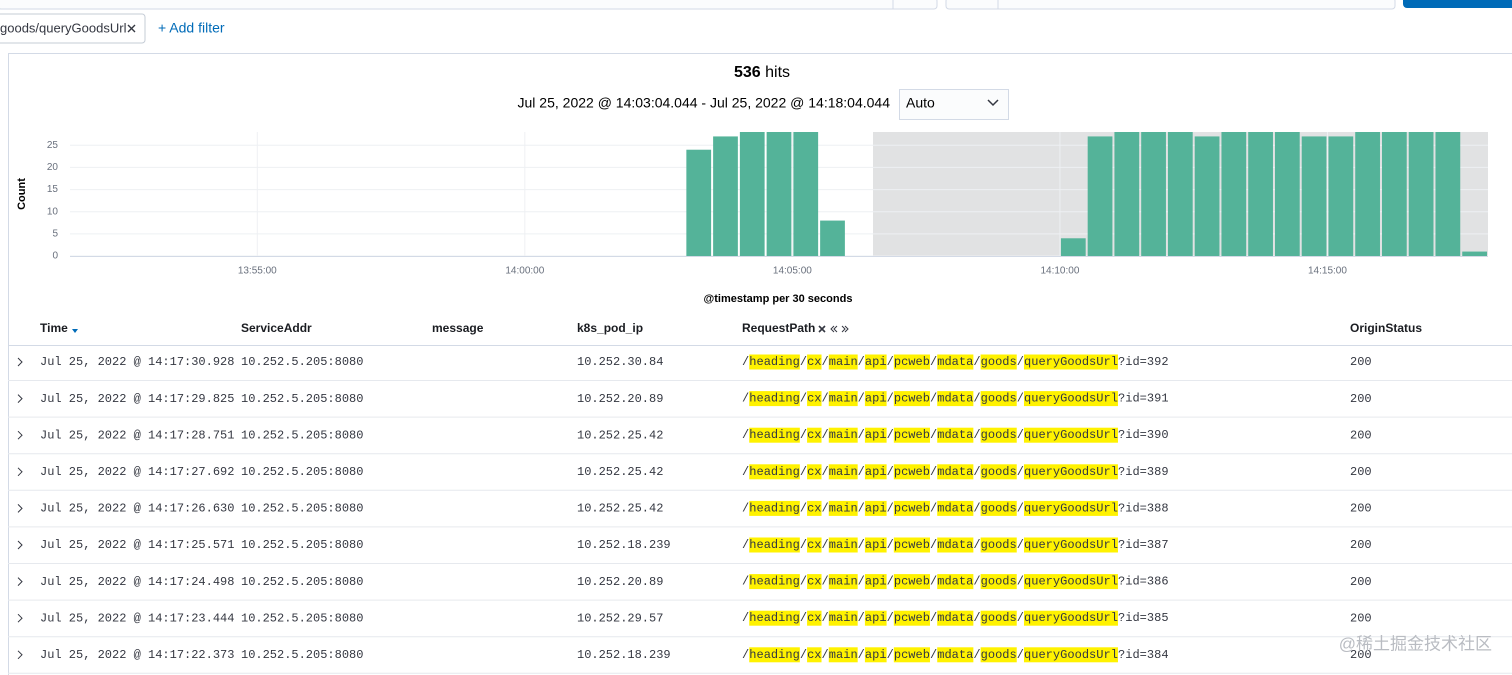 The image size is (1512, 675). Describe the element at coordinates (131, 28) in the screenshot. I see `filter-remove` at that location.